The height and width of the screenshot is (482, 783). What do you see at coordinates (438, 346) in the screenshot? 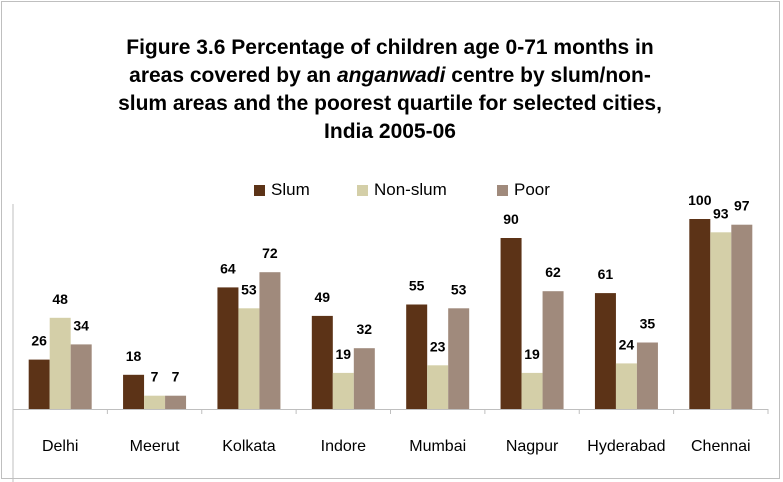
I see `data-label-non-slum-mumbai: 23` at bounding box center [438, 346].